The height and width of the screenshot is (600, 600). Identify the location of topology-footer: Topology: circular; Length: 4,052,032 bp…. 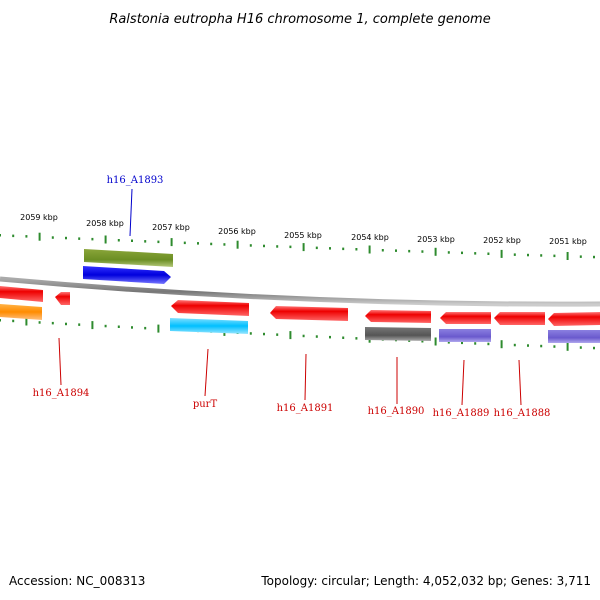
(426, 581).